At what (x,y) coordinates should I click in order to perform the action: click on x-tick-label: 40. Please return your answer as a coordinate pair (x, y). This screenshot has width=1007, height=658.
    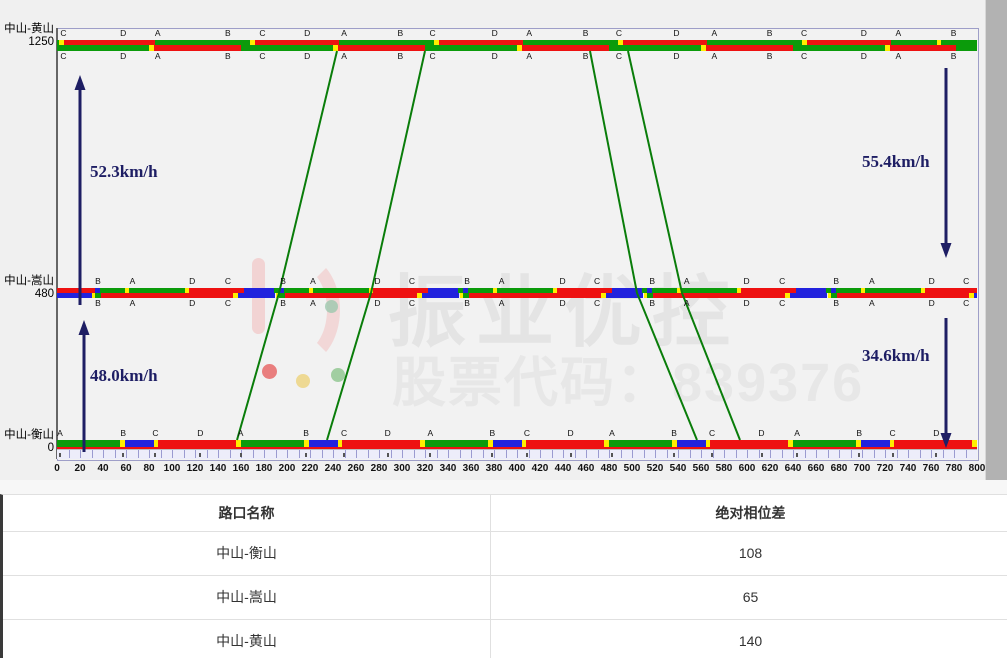
    Looking at the image, I should click on (103, 468).